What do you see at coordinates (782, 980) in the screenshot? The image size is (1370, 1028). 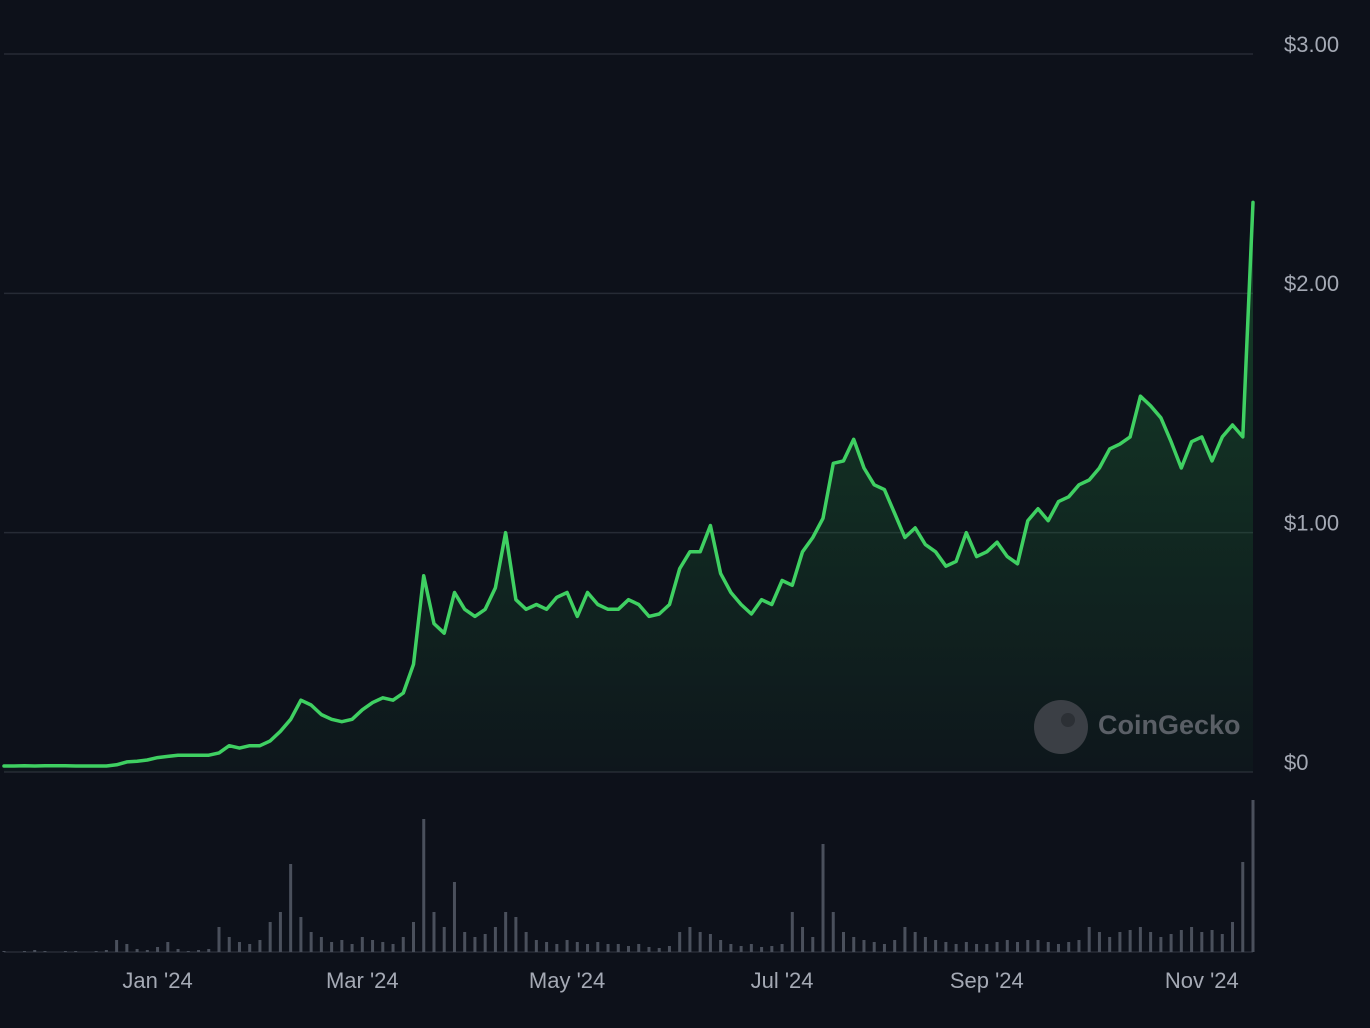 I see `x-tick-label: Jul '24` at bounding box center [782, 980].